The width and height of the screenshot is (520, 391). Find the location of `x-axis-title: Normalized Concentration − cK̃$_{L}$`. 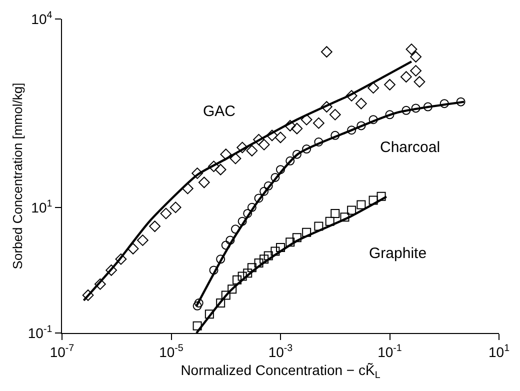

x-axis-title: Normalized Concentration − cK̃$_{L}$ is located at coordinates (280, 372).